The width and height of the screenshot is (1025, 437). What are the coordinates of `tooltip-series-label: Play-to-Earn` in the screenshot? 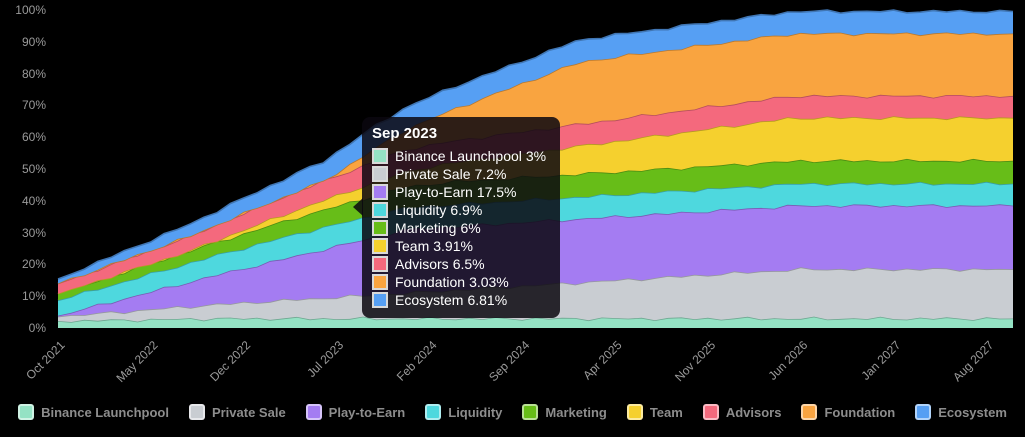 It's located at (434, 192).